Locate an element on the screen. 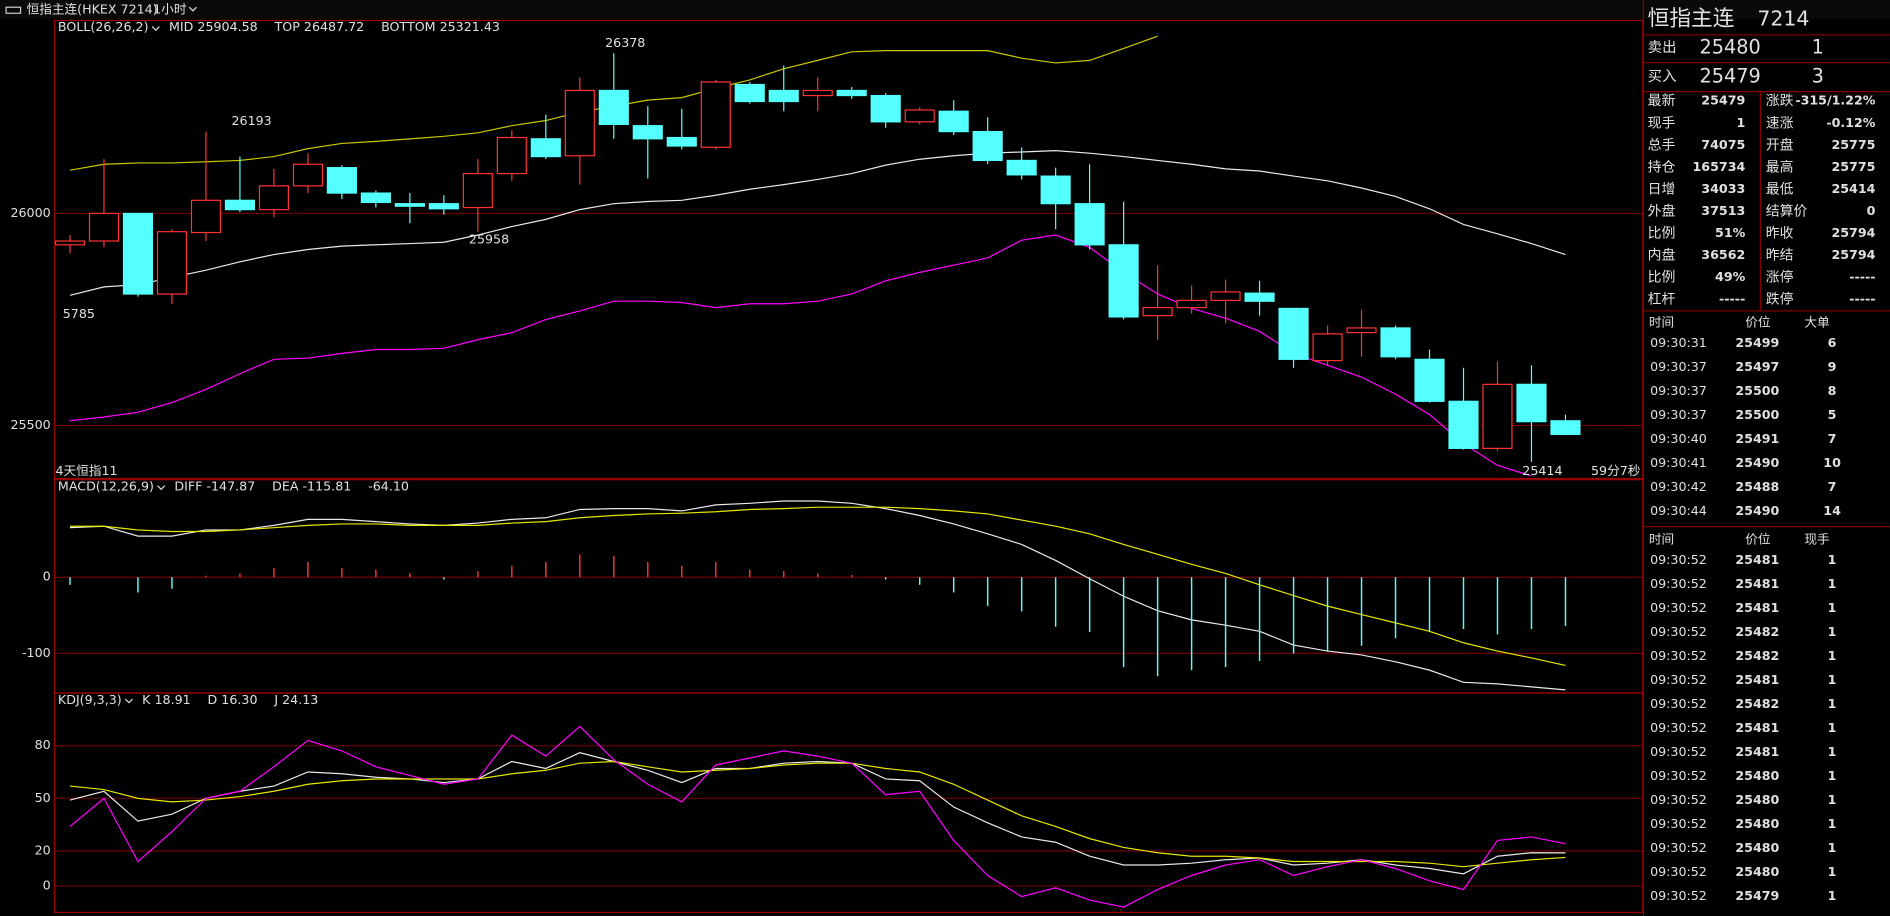 This screenshot has height=916, width=1890. y-tick-label: 25500 is located at coordinates (30, 424).